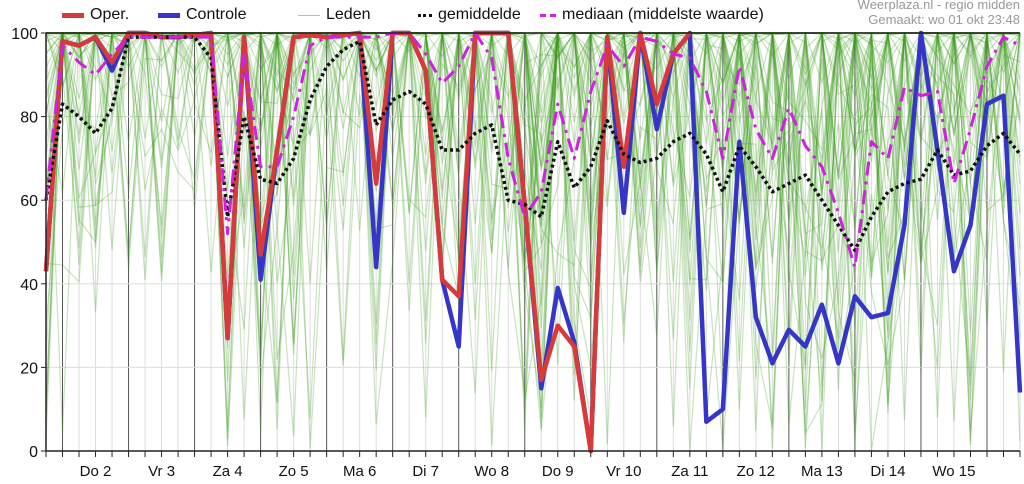  Describe the element at coordinates (348, 14) in the screenshot. I see `legend-label-leden: Leden` at that location.